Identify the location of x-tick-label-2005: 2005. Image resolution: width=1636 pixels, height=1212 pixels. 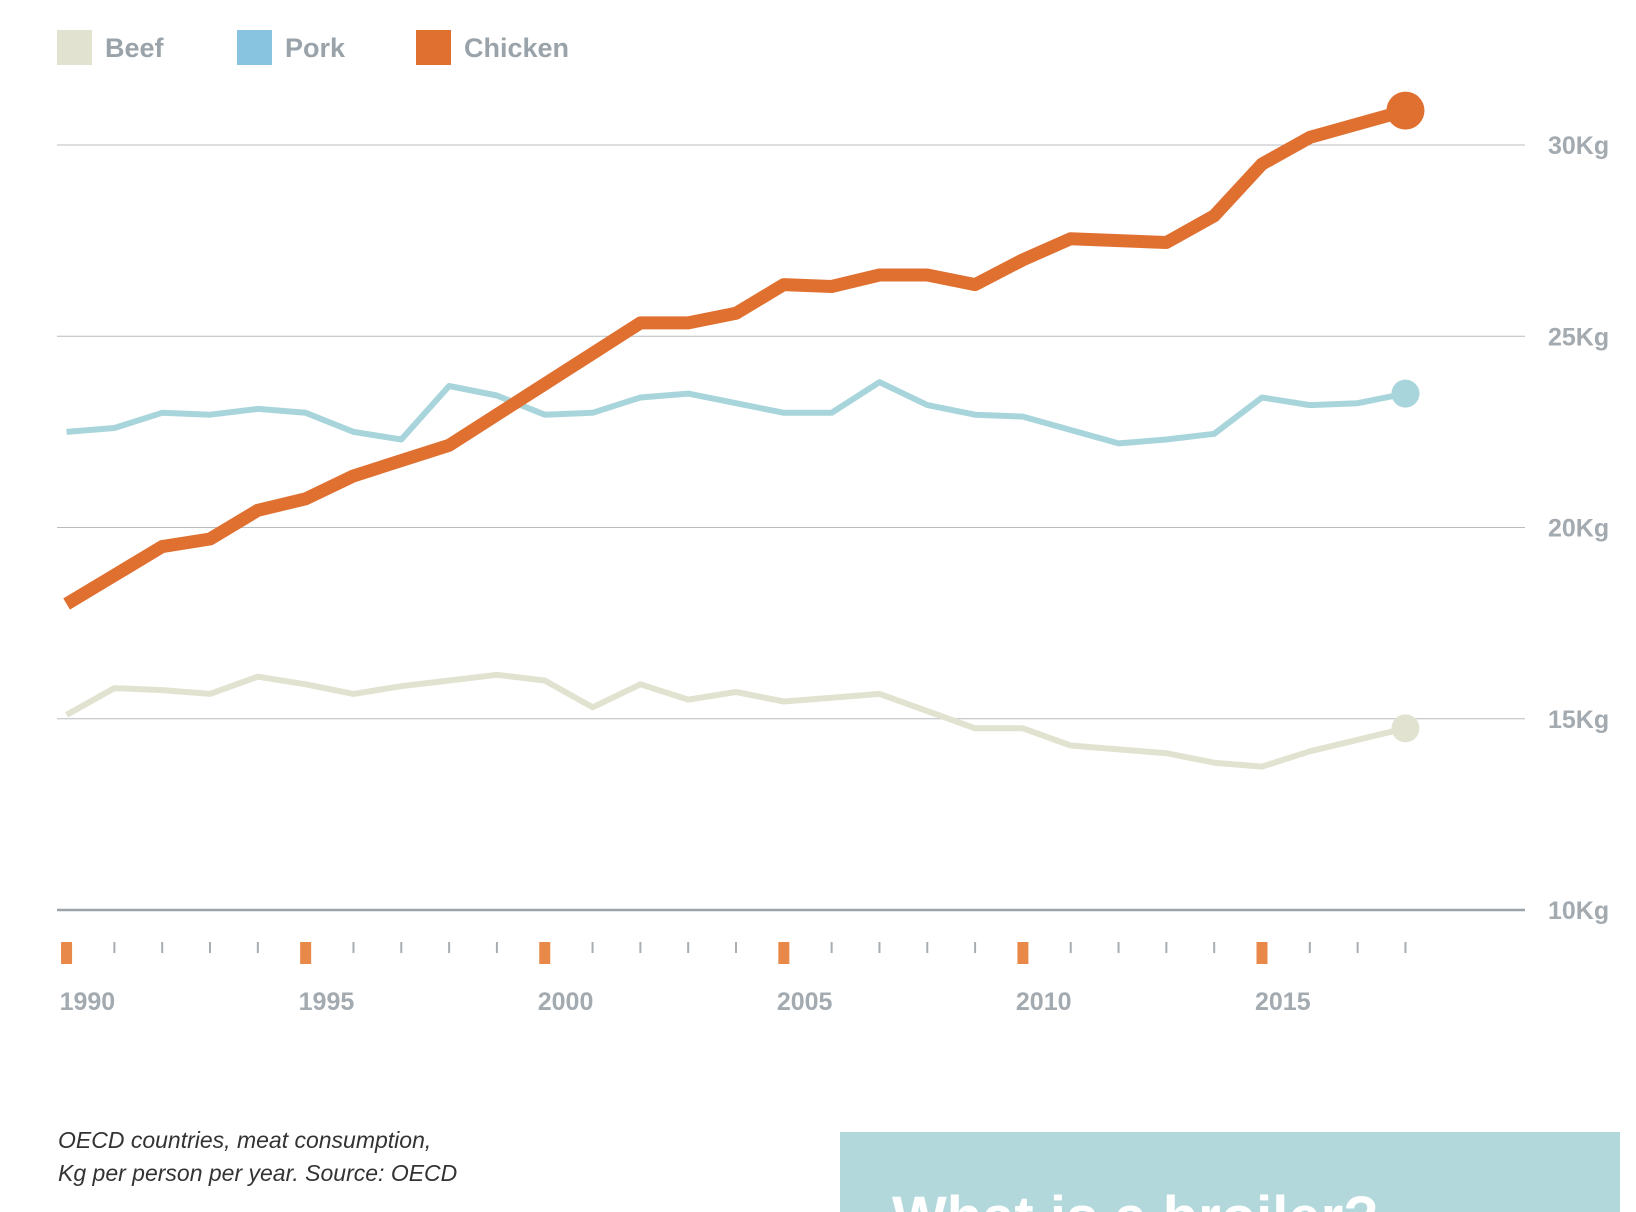
(805, 1002).